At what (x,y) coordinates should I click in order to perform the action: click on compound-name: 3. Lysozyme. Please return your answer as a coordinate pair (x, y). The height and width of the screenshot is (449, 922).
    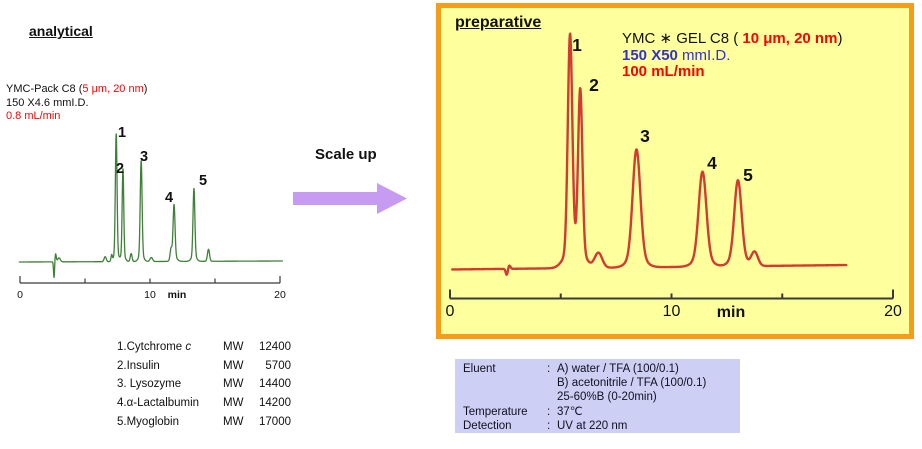
    Looking at the image, I should click on (149, 384).